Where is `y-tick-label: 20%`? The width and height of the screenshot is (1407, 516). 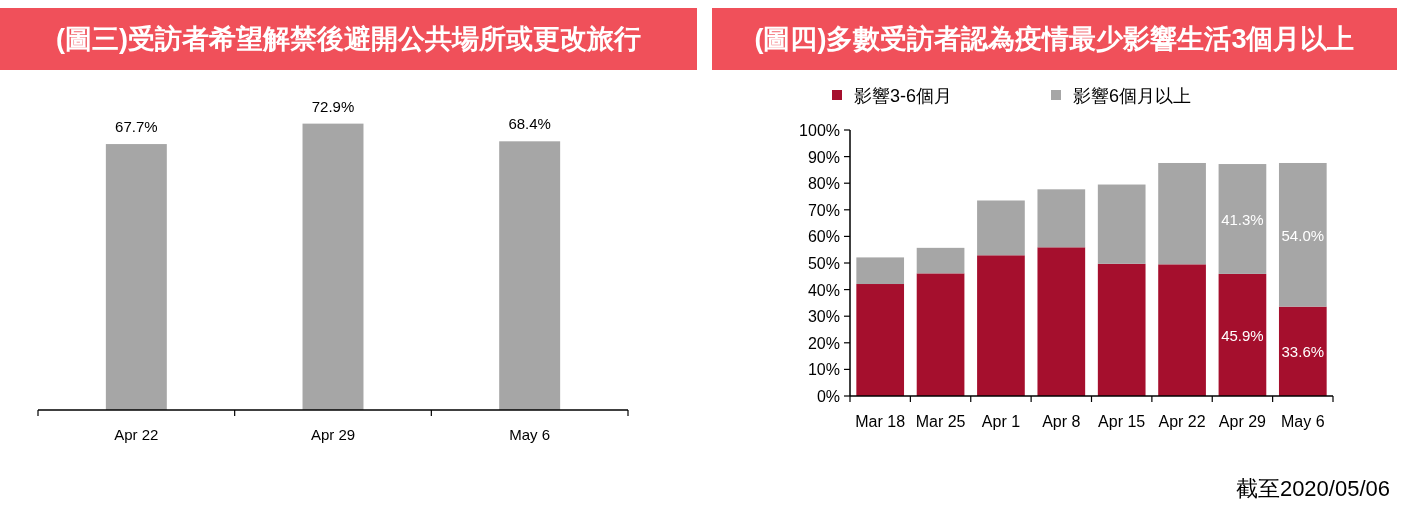 y-tick-label: 20% is located at coordinates (823, 343).